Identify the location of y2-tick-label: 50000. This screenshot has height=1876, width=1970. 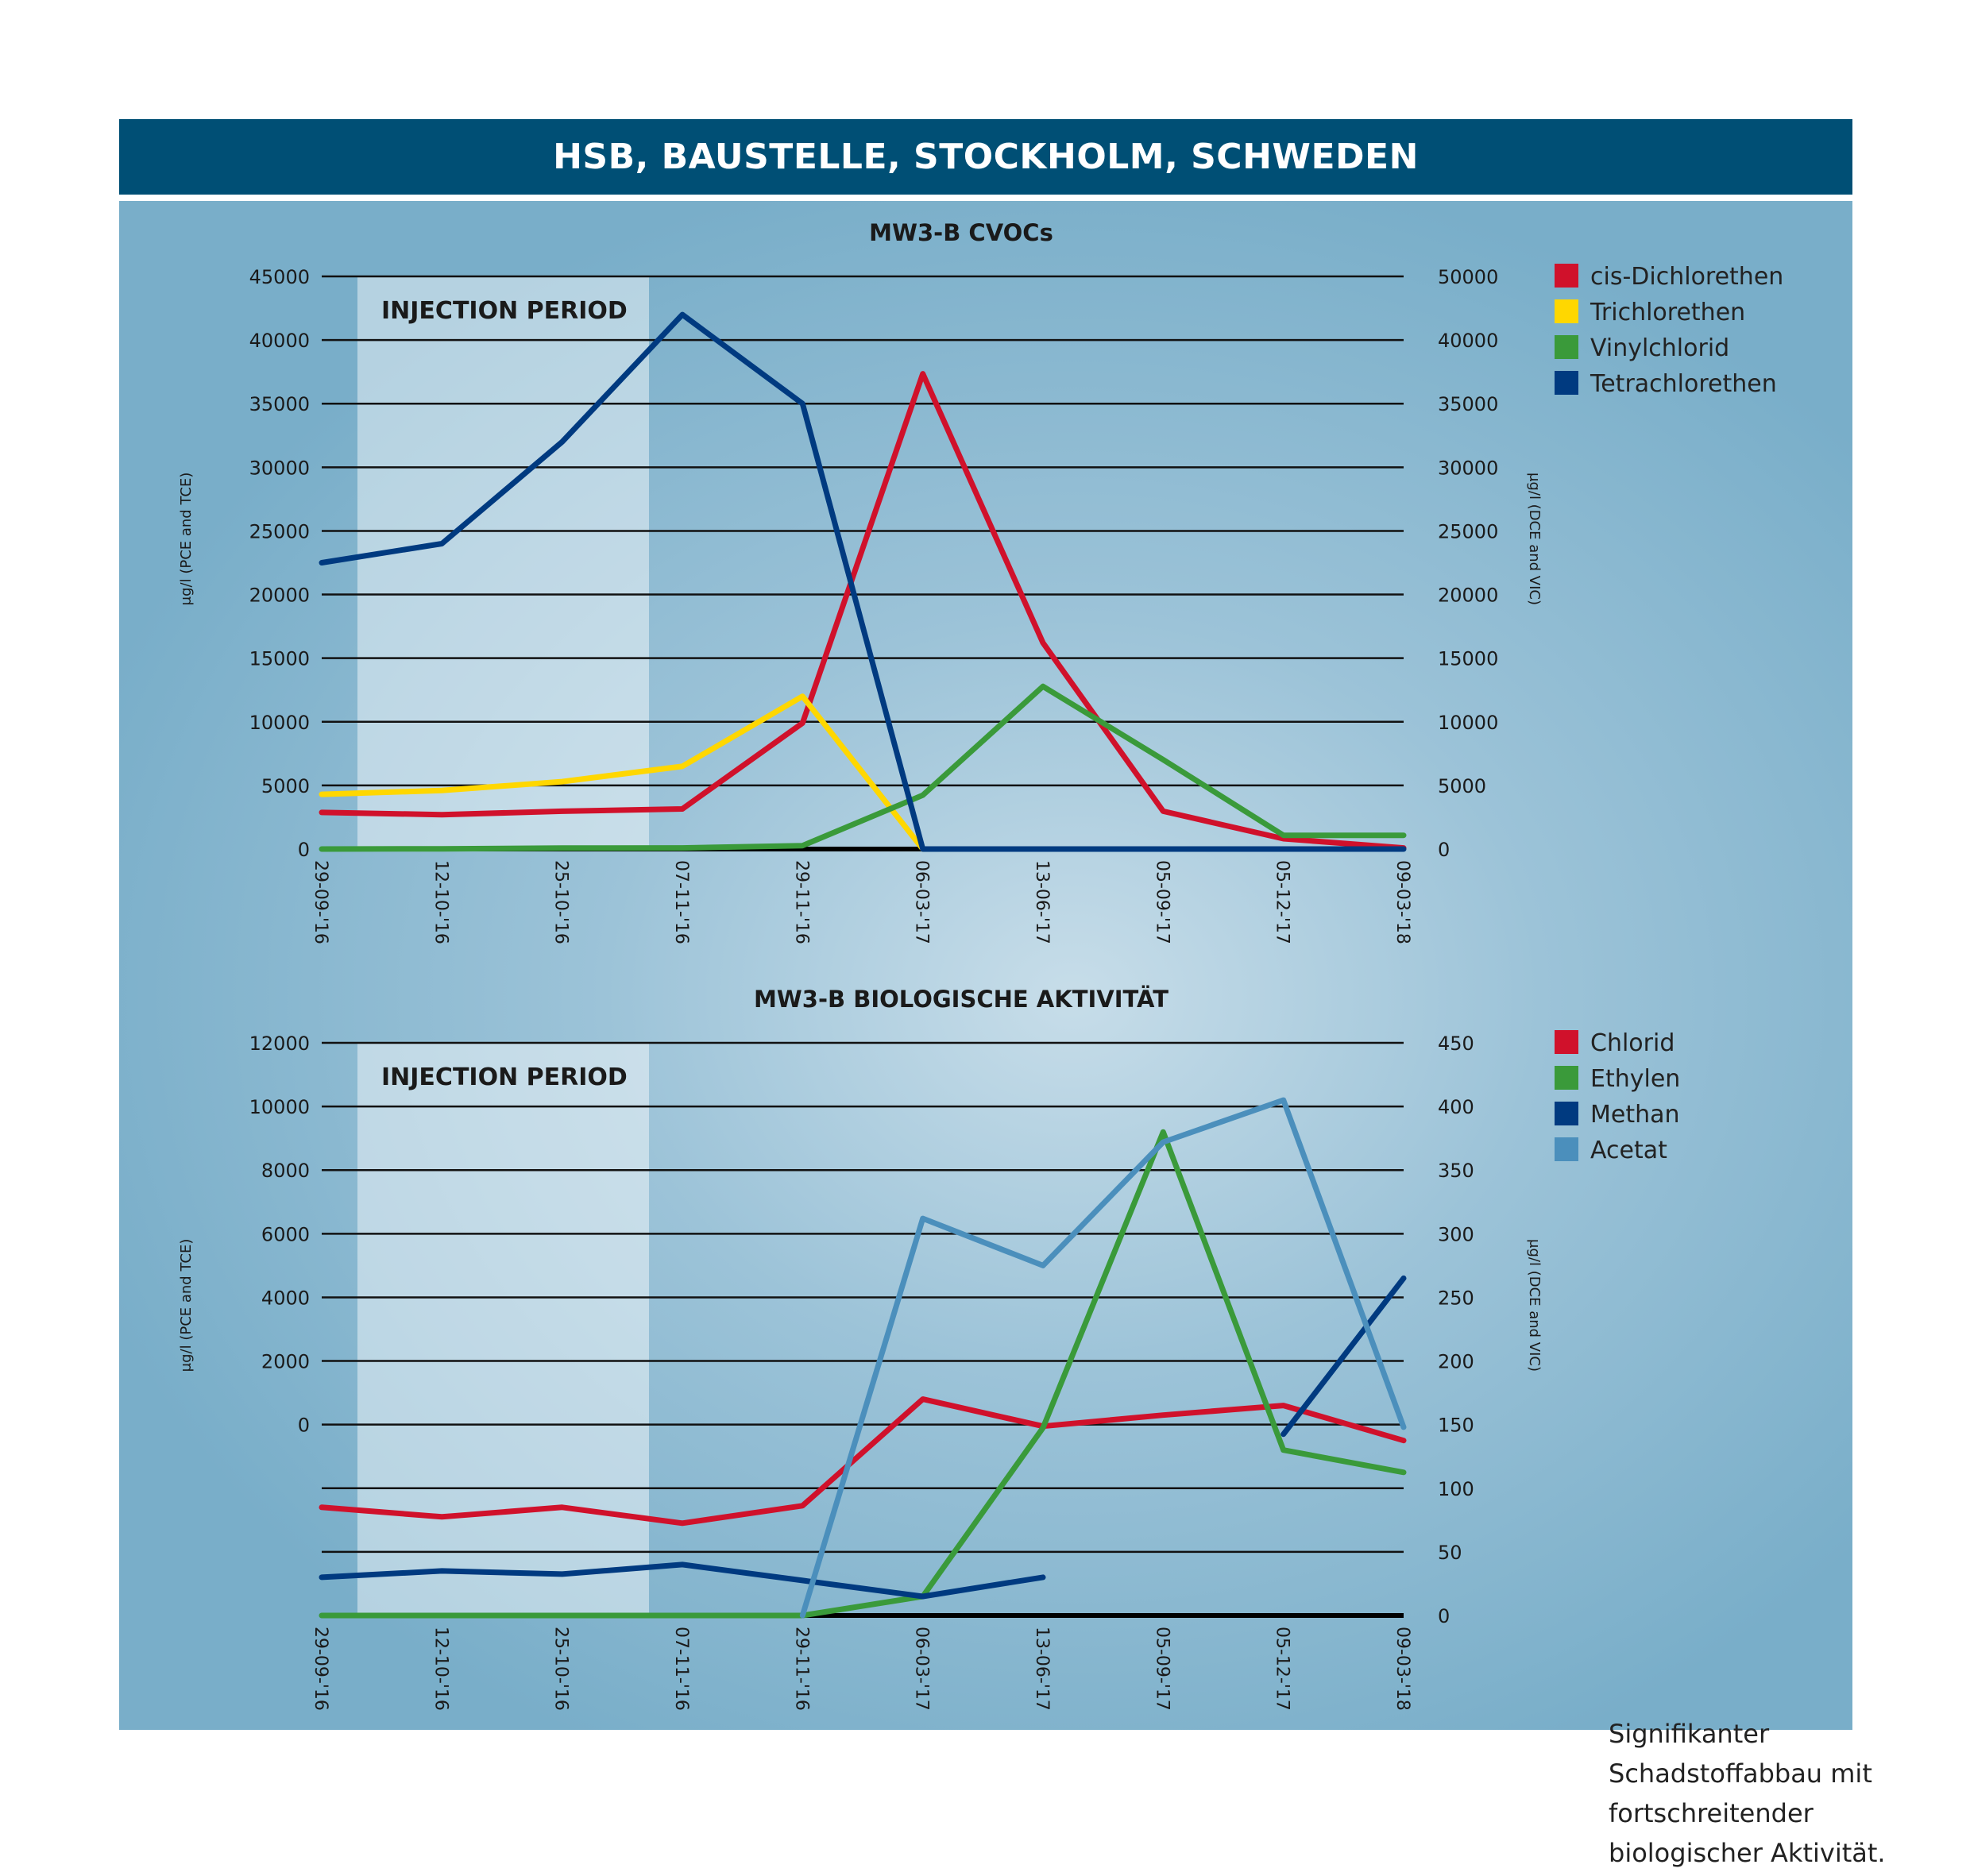
(1468, 277).